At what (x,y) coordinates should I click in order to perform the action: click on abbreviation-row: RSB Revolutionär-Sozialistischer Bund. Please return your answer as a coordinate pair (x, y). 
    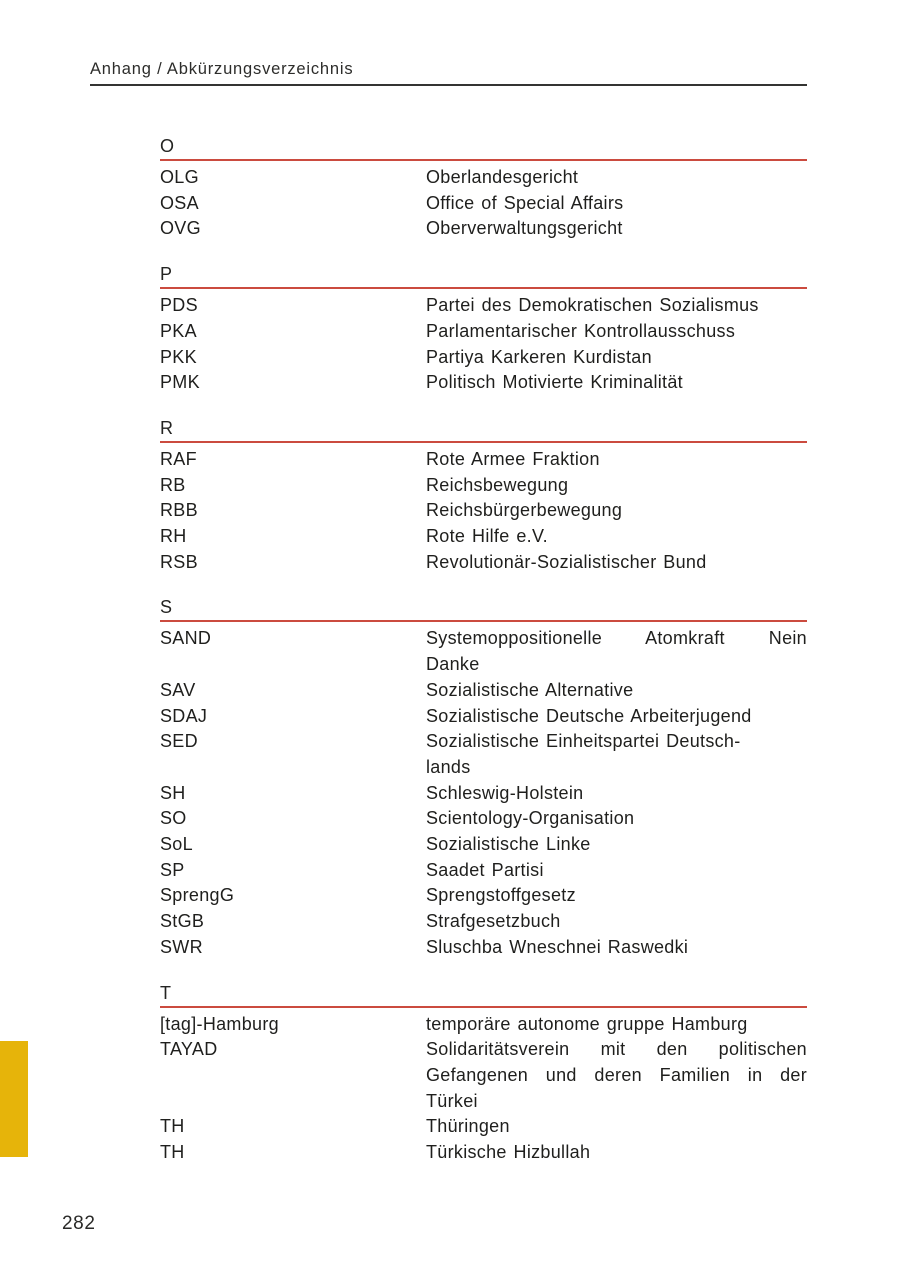
    Looking at the image, I should click on (483, 563).